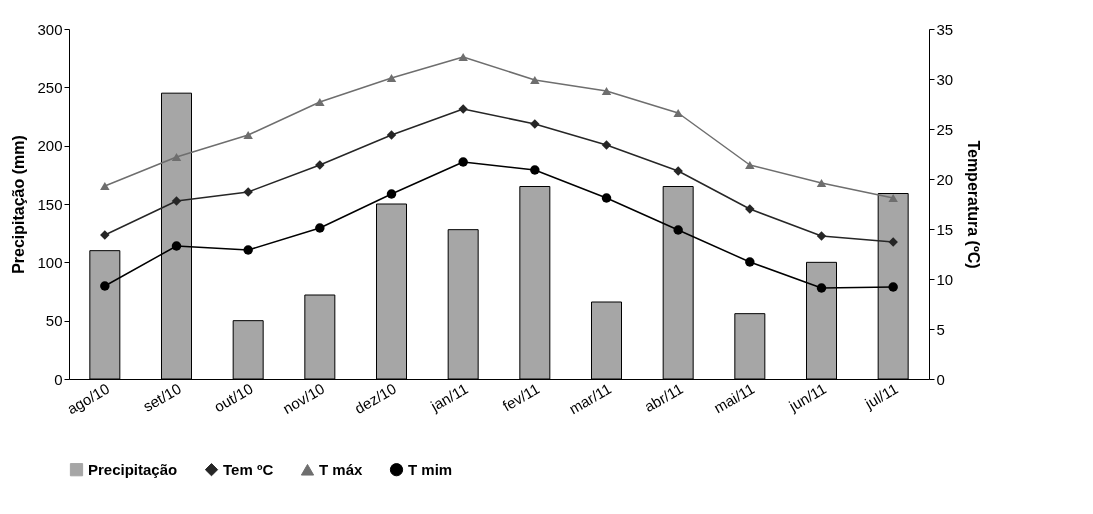  What do you see at coordinates (248, 469) in the screenshot?
I see `legend-label: Tem ºC` at bounding box center [248, 469].